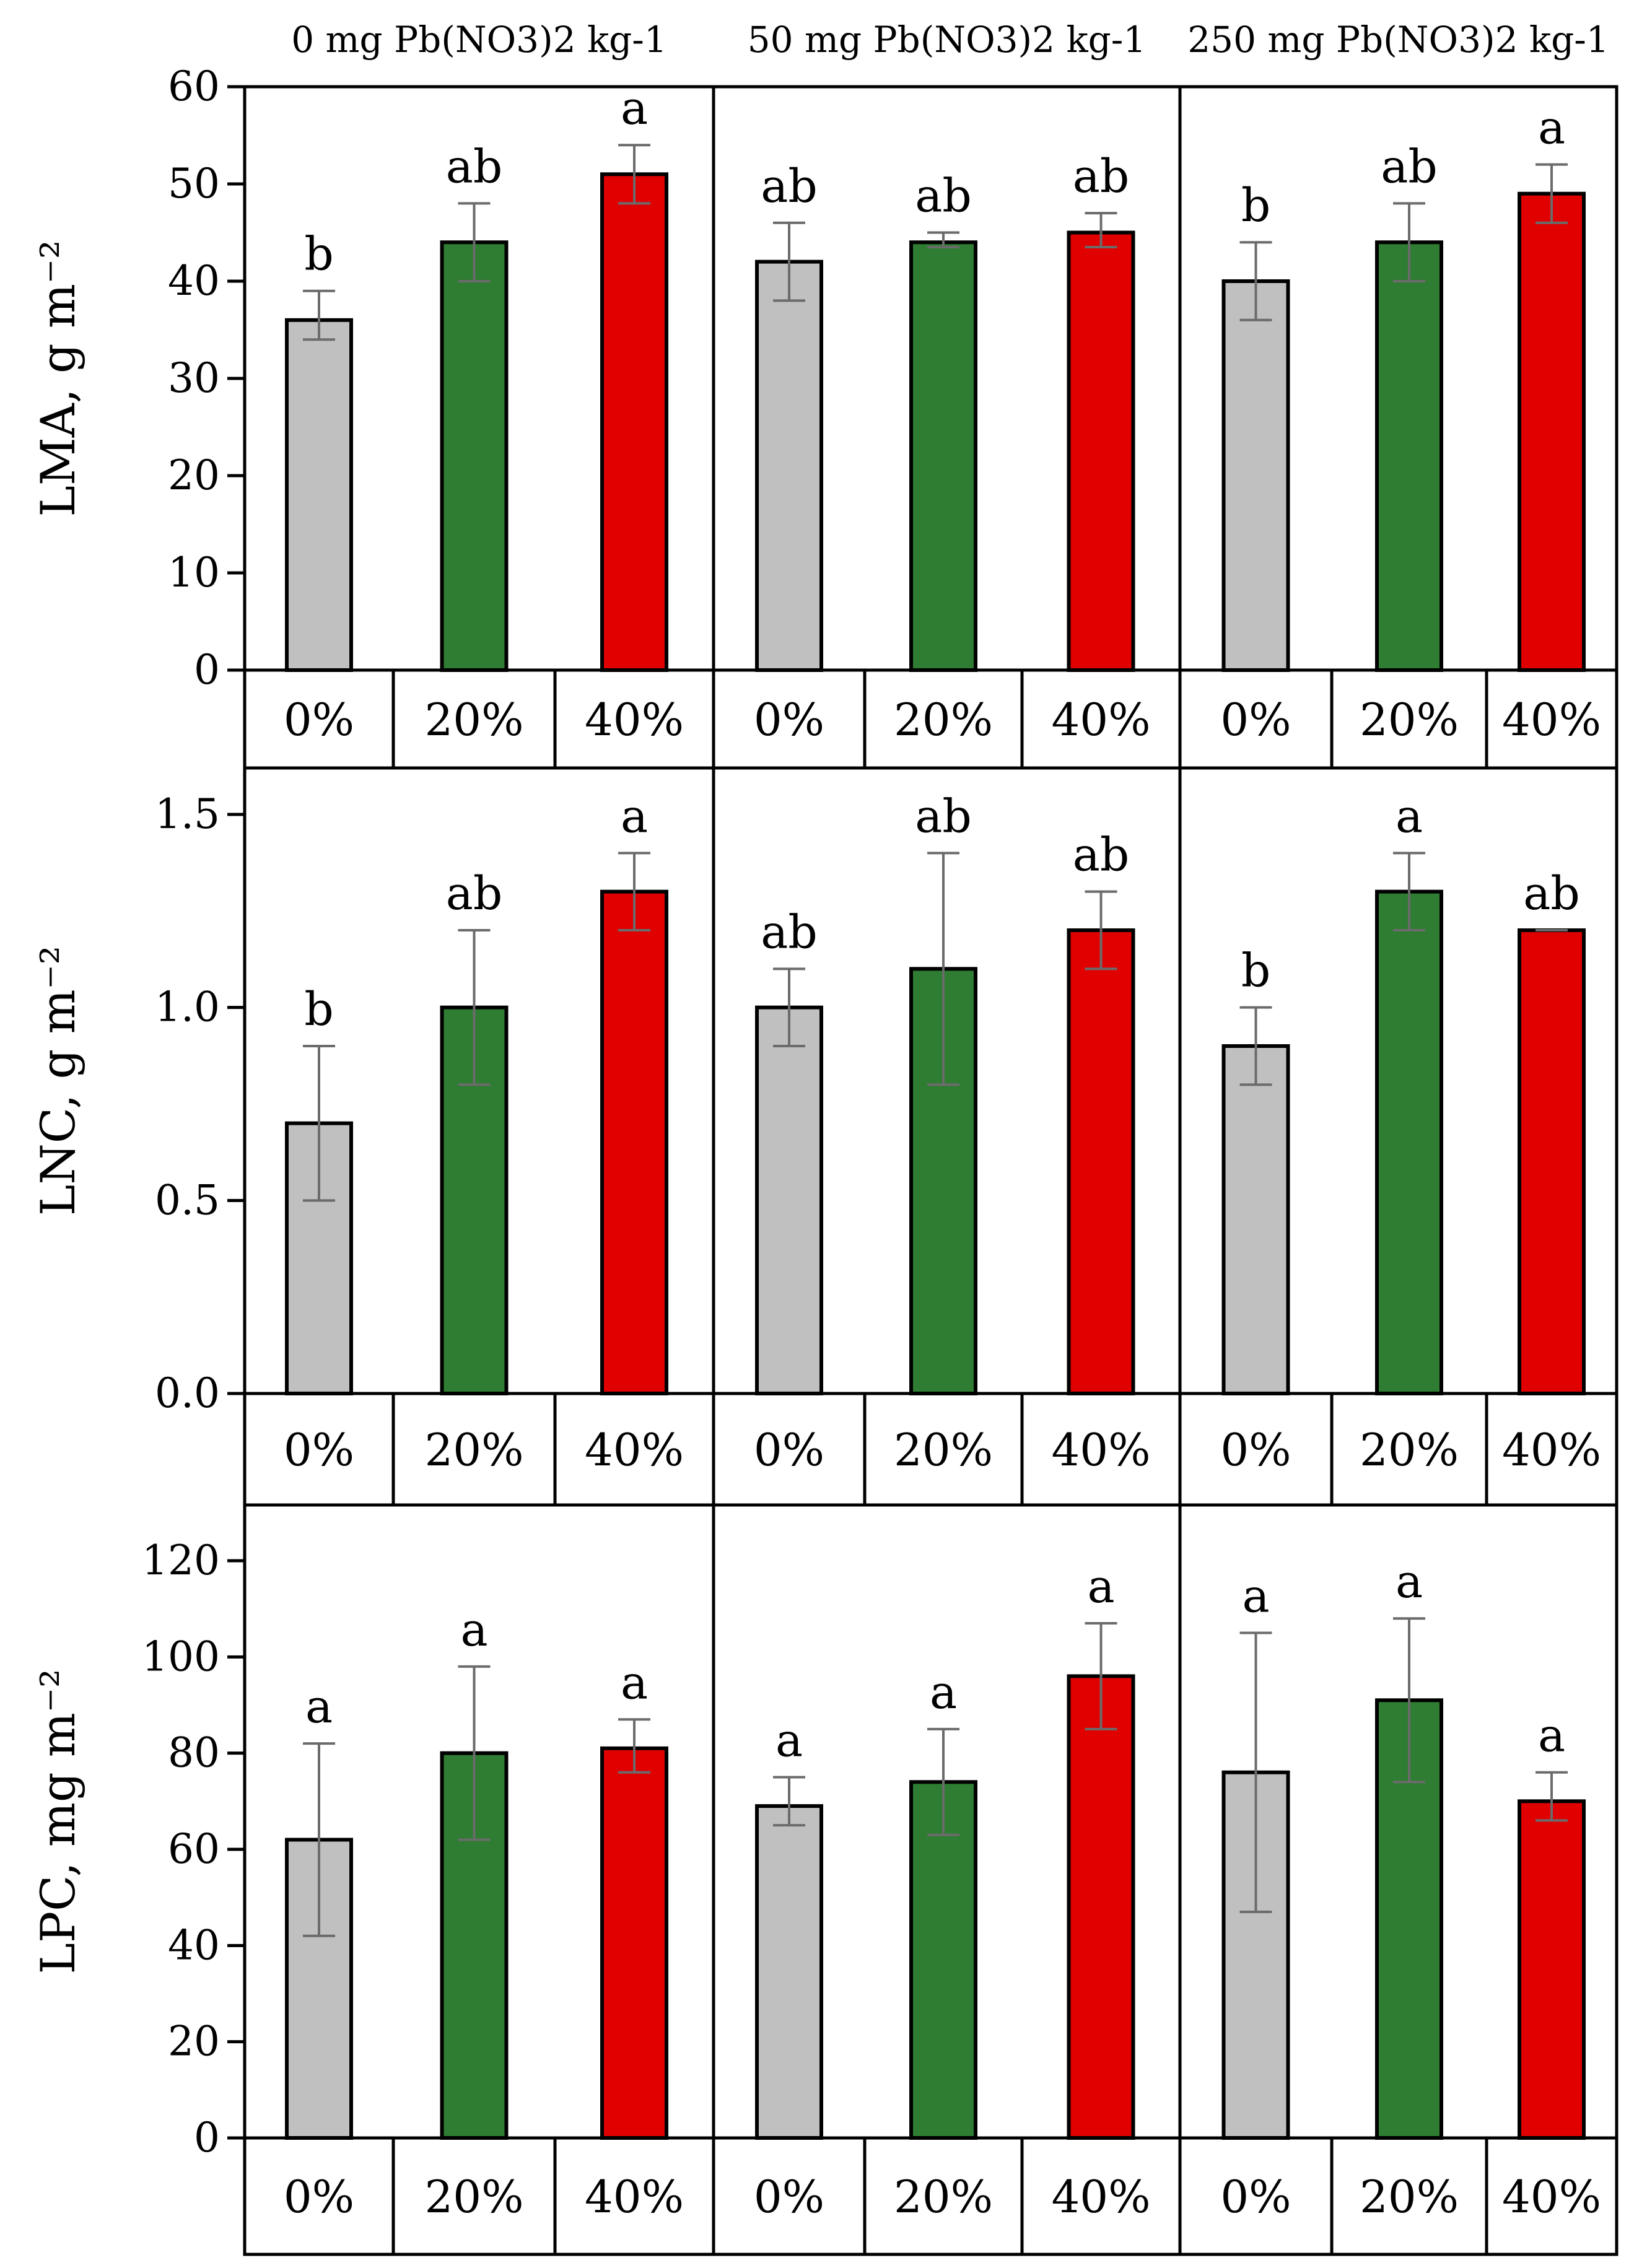 The height and width of the screenshot is (2268, 1647). What do you see at coordinates (479, 40) in the screenshot?
I see `dose-header-0: 0 mg Pb(NO3)2 kg-1` at bounding box center [479, 40].